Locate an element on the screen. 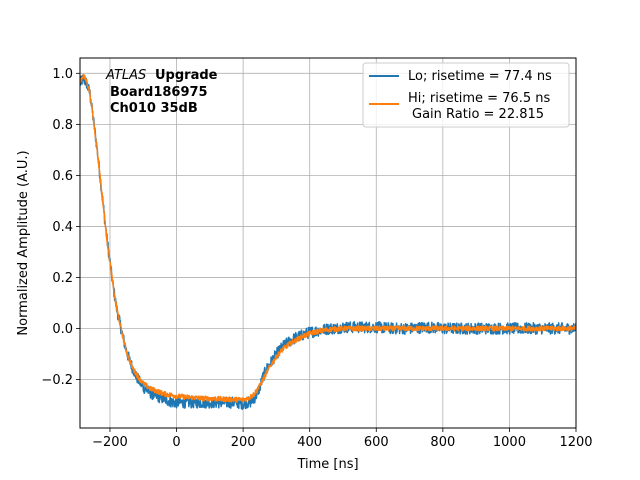 Image resolution: width=640 pixels, height=480 pixels. y-tick-label: 0.2 is located at coordinates (62, 278).